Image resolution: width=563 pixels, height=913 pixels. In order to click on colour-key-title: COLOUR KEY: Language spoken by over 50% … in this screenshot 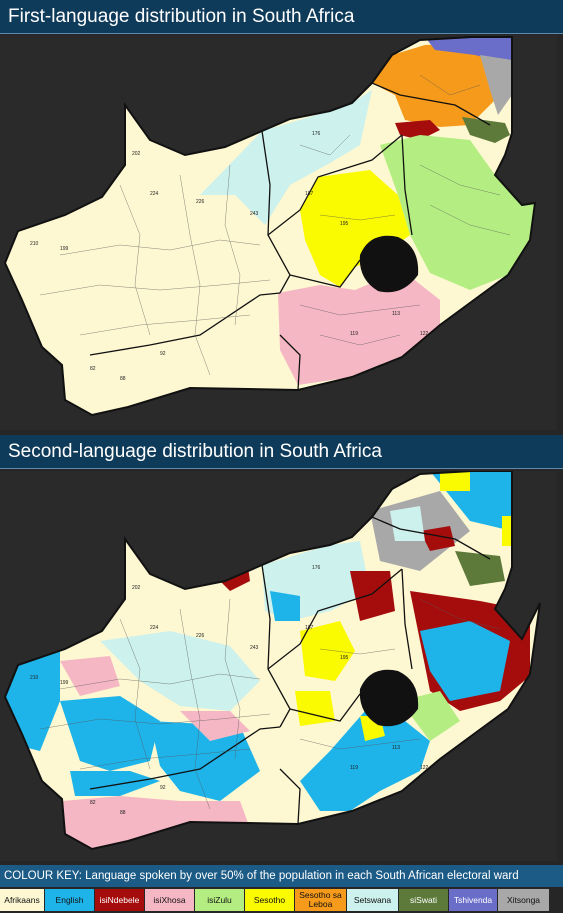, I will do `click(281, 876)`.